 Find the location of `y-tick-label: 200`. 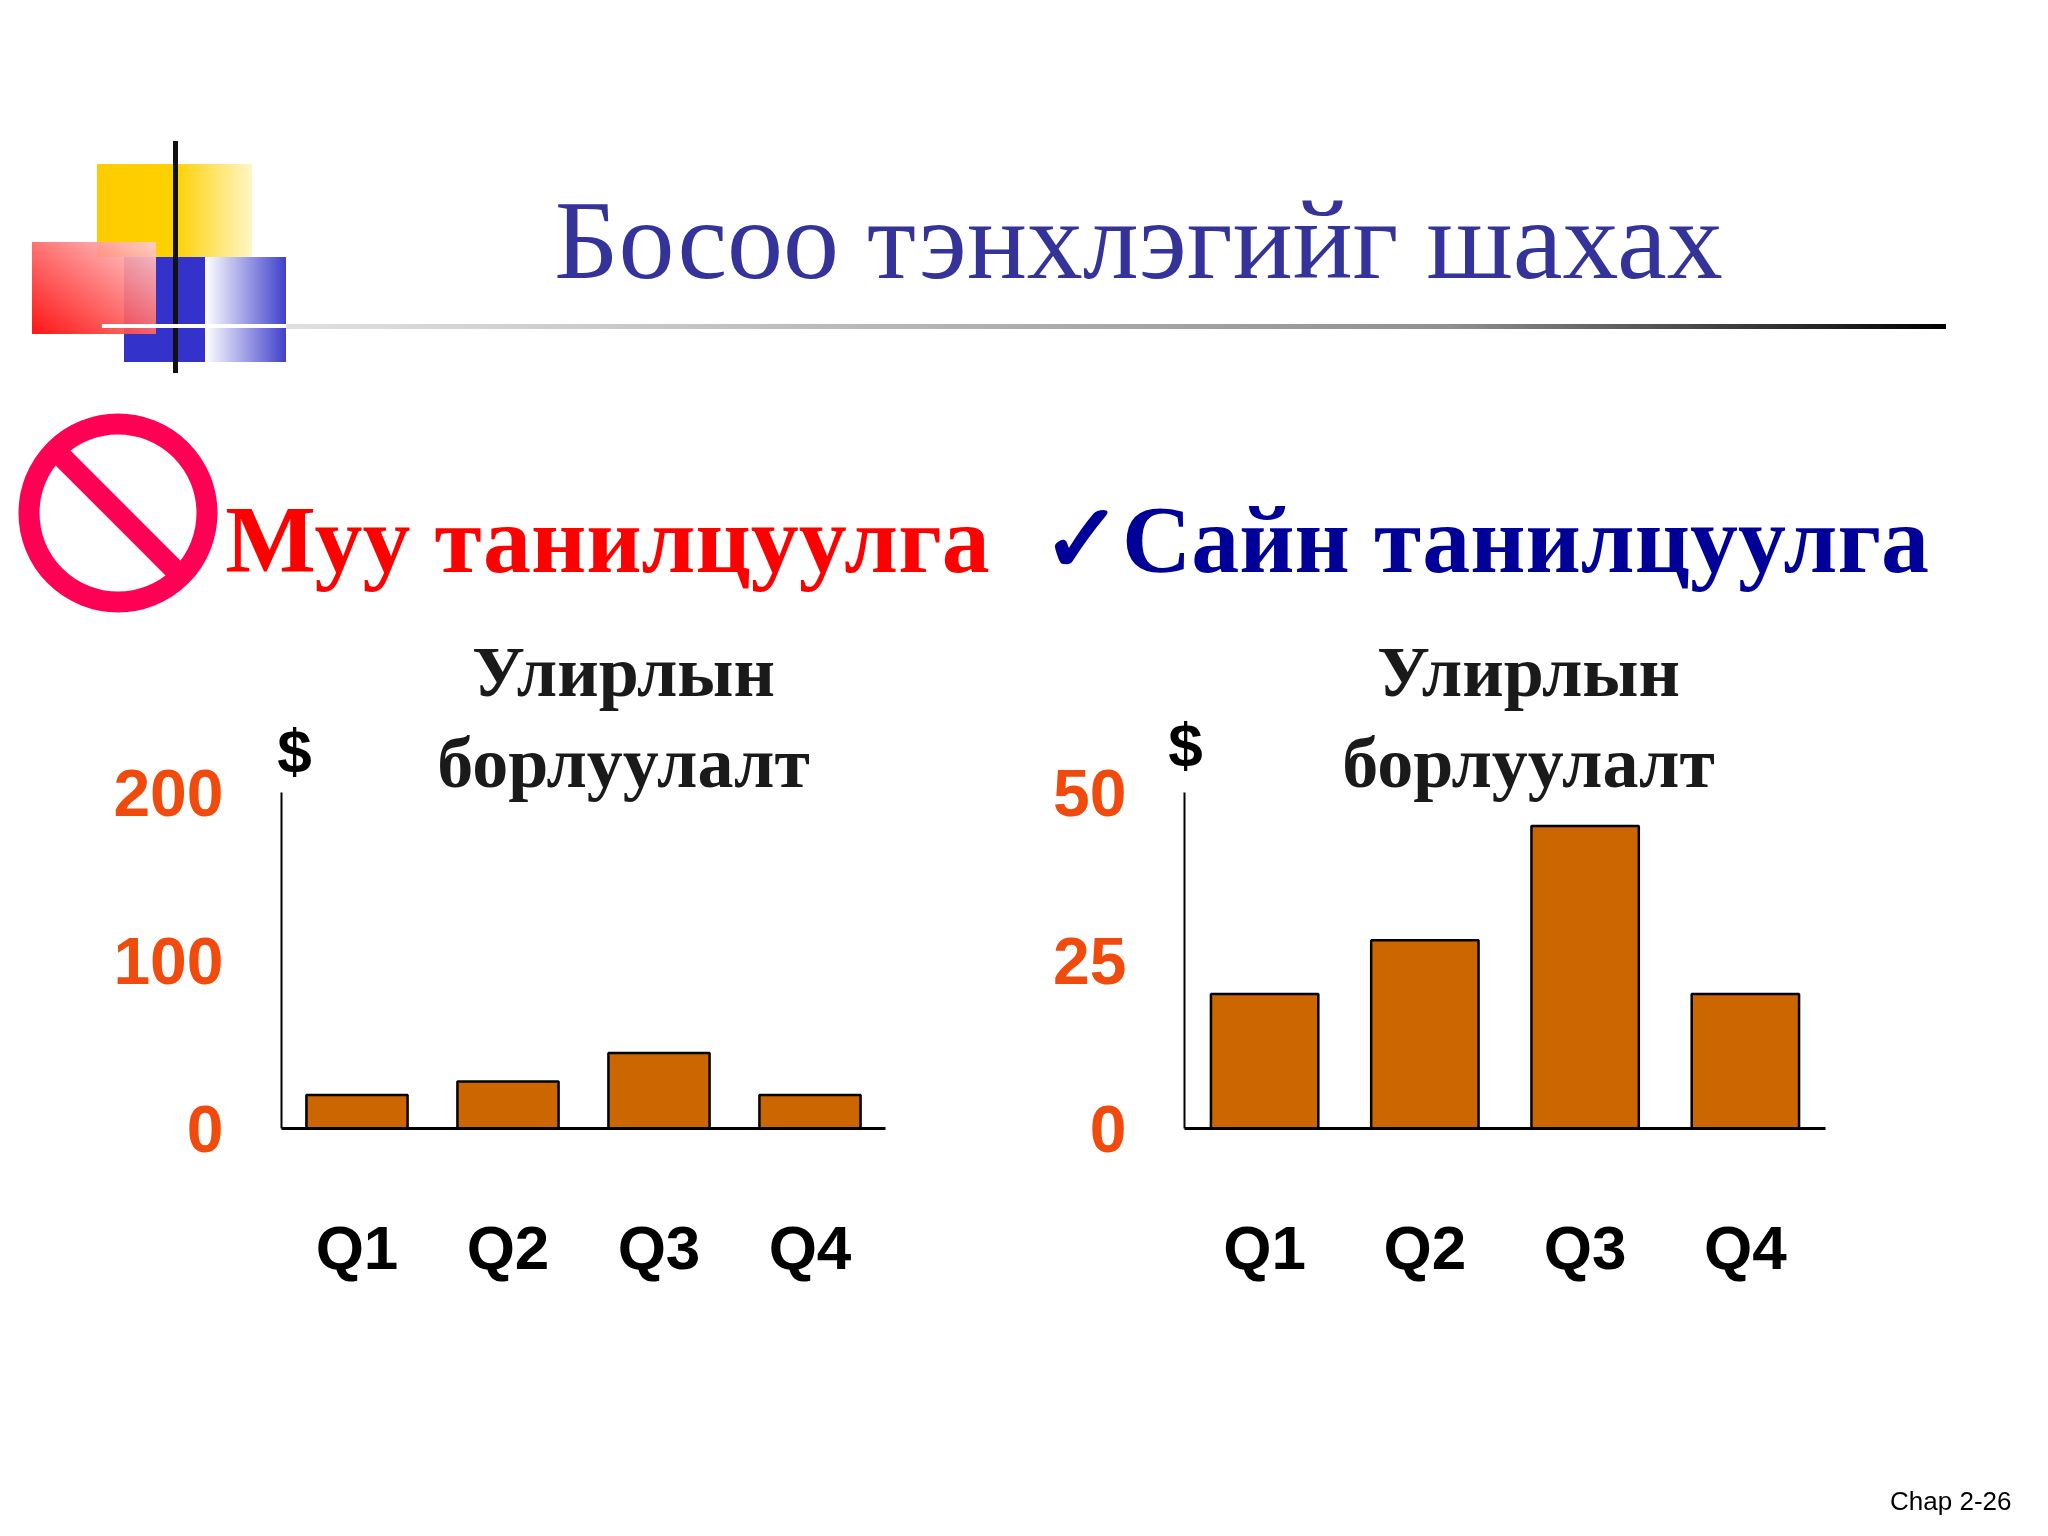

y-tick-label: 200 is located at coordinates (168, 792).